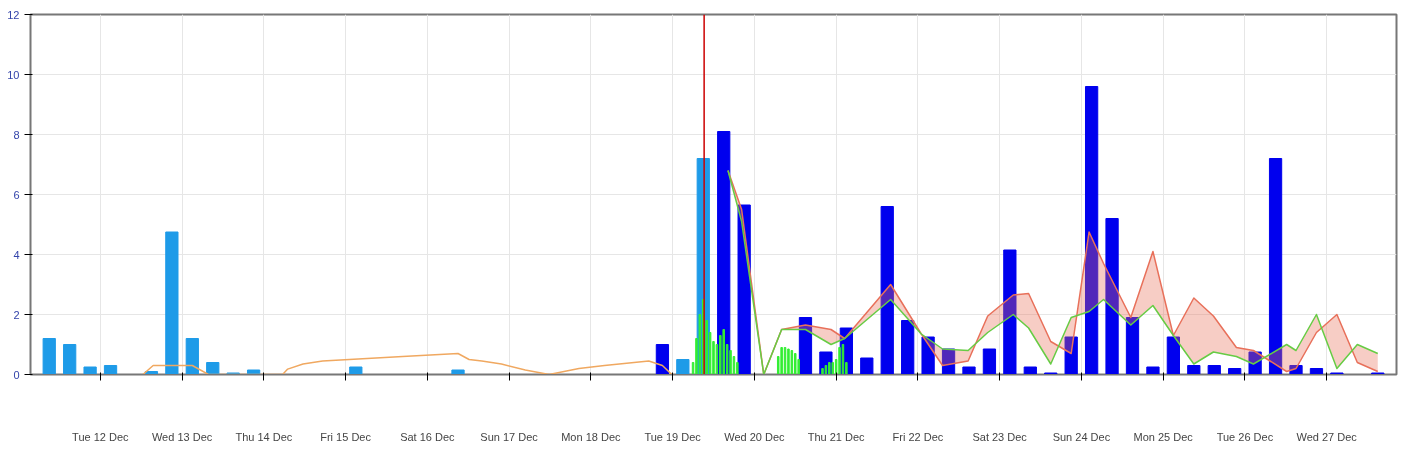  What do you see at coordinates (591, 436) in the screenshot?
I see `x-tick-label: Mon 18 Dec` at bounding box center [591, 436].